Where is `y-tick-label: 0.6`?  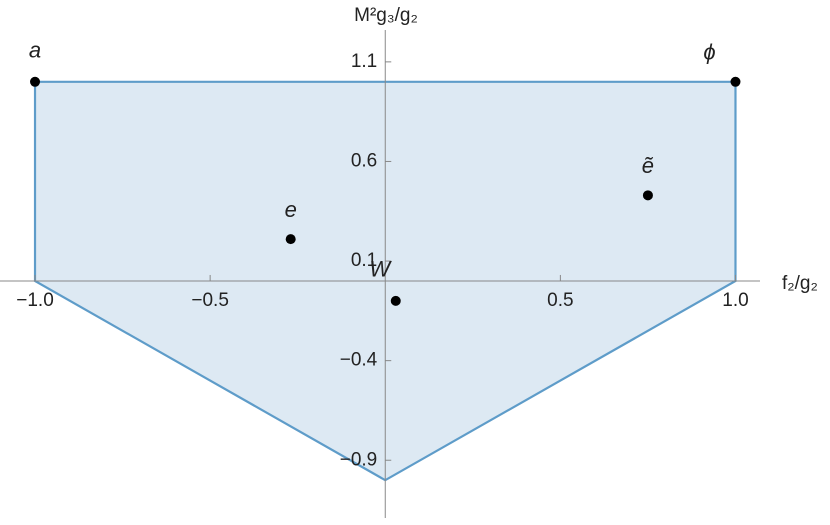
y-tick-label: 0.6 is located at coordinates (364, 160).